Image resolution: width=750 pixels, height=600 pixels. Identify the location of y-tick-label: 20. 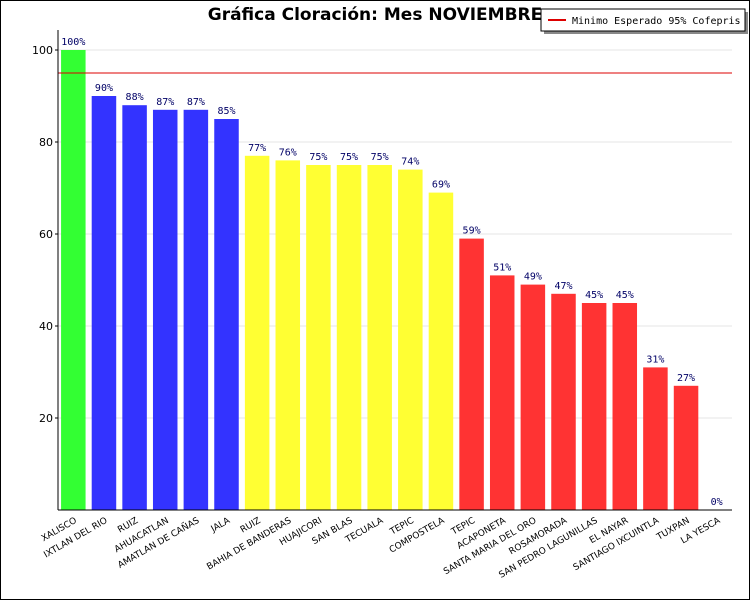
(46, 418).